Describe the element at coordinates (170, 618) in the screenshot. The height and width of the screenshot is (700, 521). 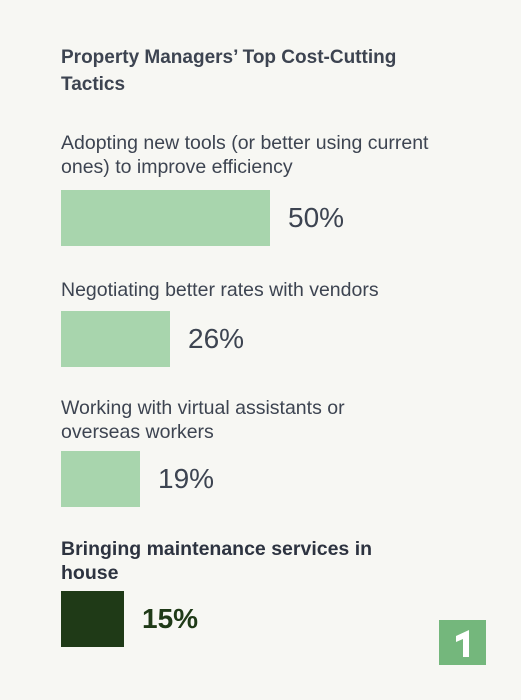
I see `value-label: 15%` at that location.